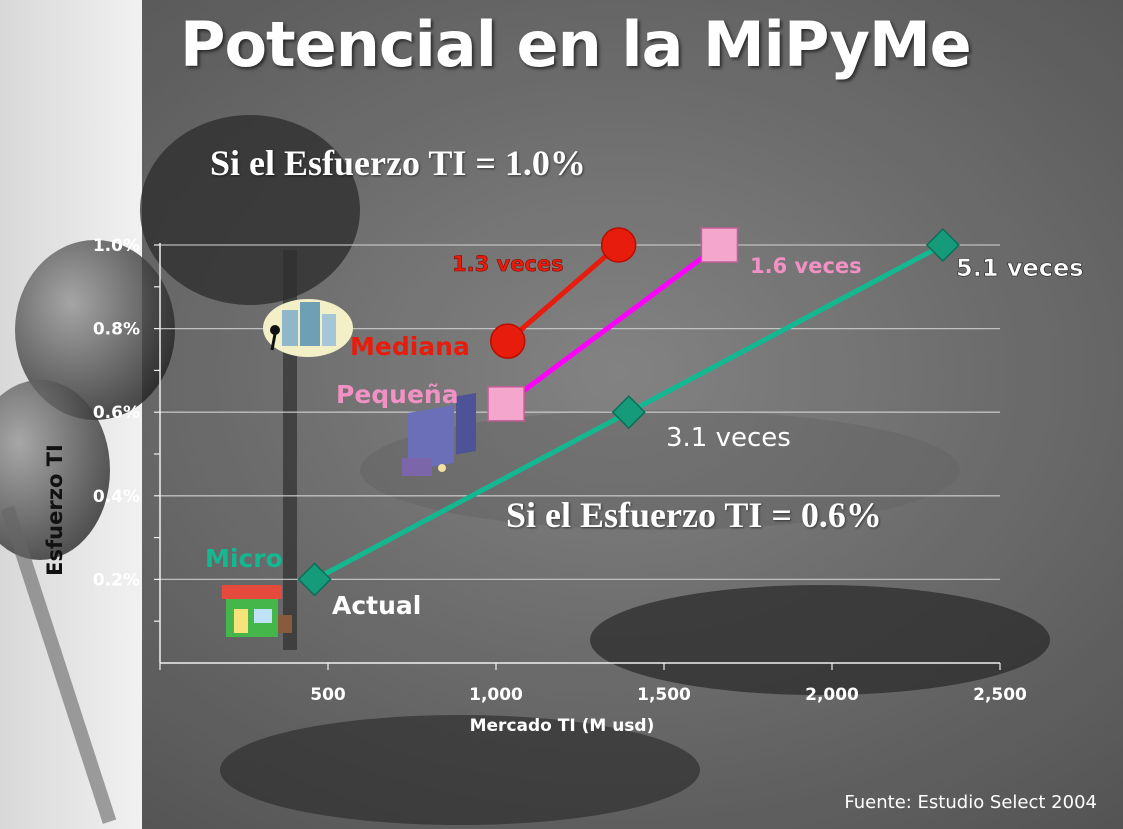  I want to click on x-tick-label: 500, so click(328, 695).